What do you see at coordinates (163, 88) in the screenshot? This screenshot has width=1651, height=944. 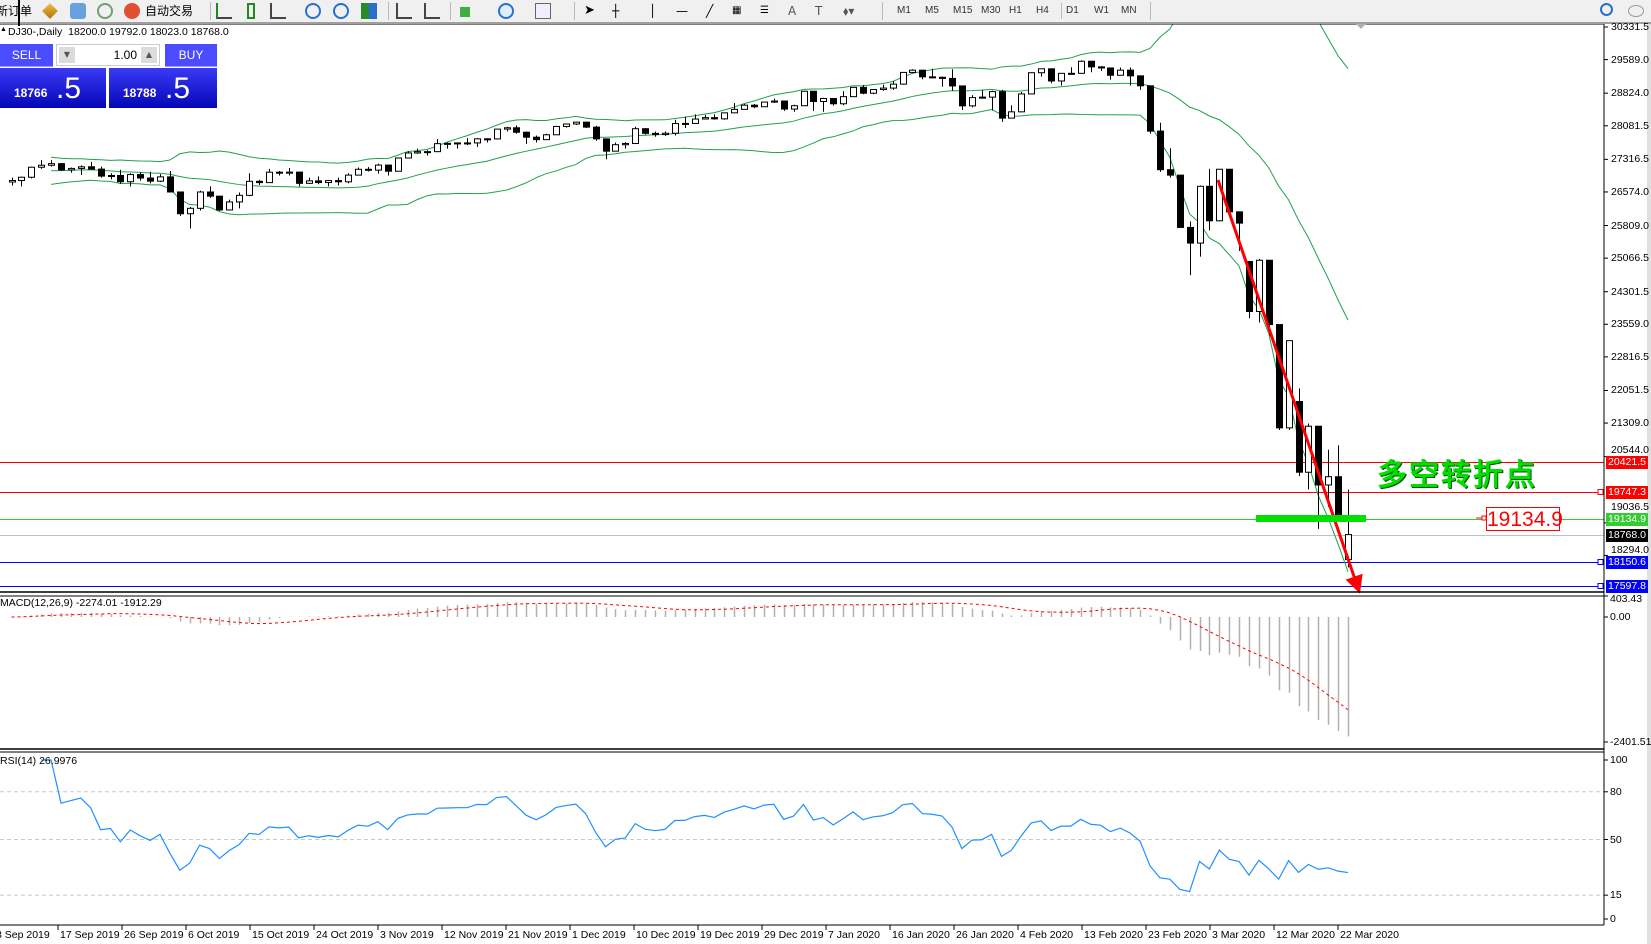 I see `buy-price-button: 18788 .5` at bounding box center [163, 88].